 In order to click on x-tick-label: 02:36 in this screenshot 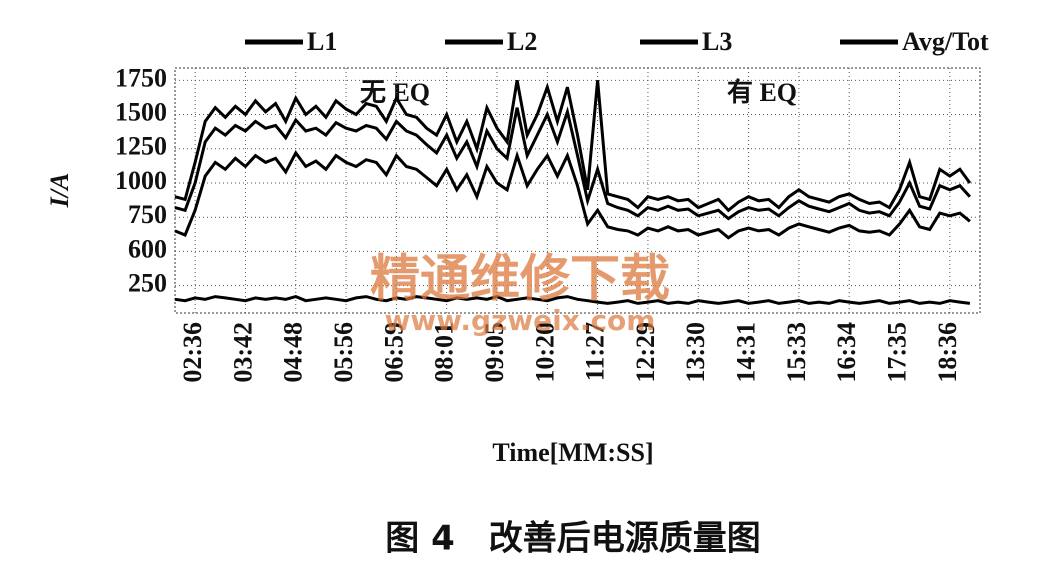, I will do `click(192, 352)`.